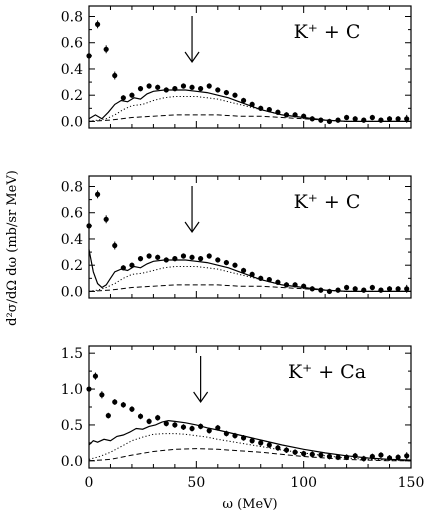  What do you see at coordinates (249, 504) in the screenshot?
I see `x-axis-label: ω (MeV)` at bounding box center [249, 504].